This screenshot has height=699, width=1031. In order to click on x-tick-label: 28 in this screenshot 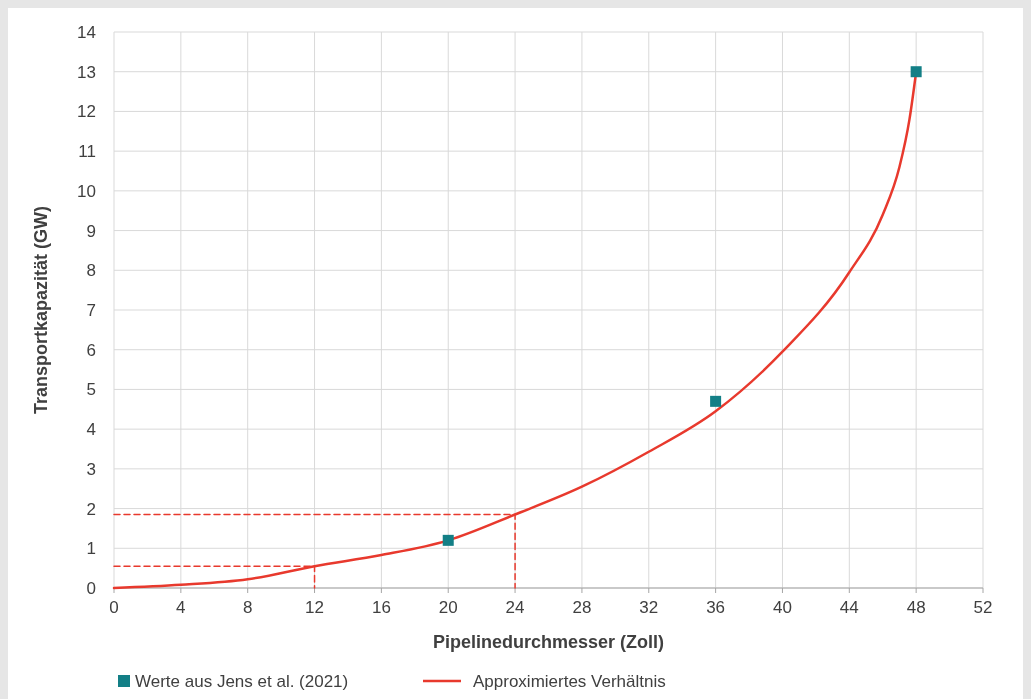, I will do `click(582, 607)`.